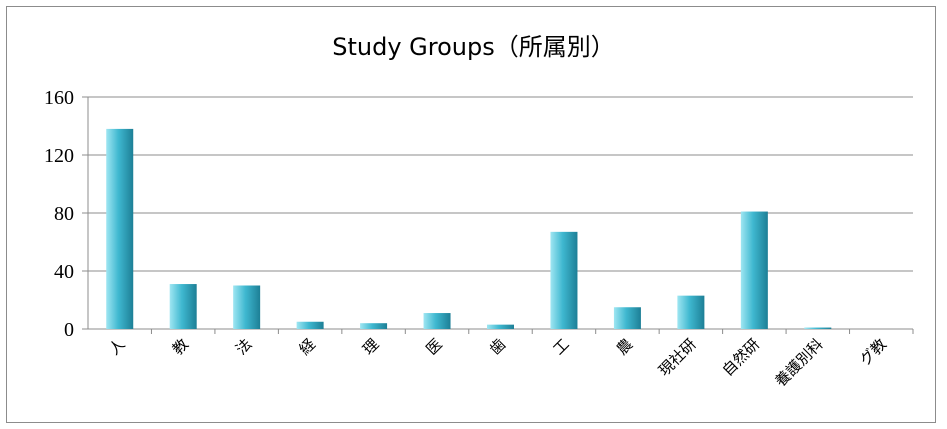 Image resolution: width=947 pixels, height=429 pixels. I want to click on y-tick-label: 120, so click(59, 156).